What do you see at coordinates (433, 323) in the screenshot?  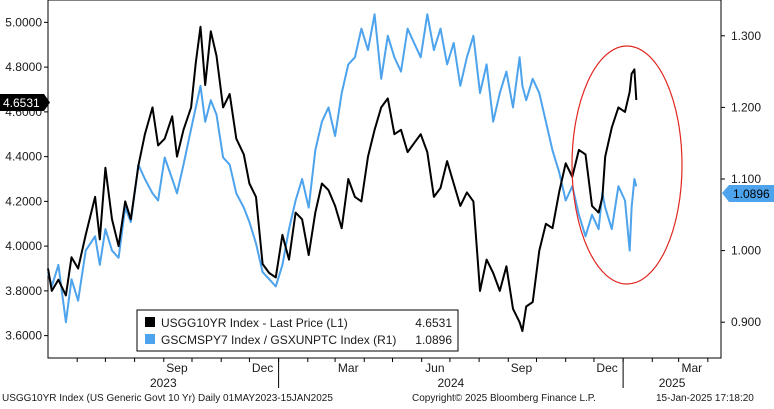 I see `legend-value-1: 4.6531` at bounding box center [433, 323].